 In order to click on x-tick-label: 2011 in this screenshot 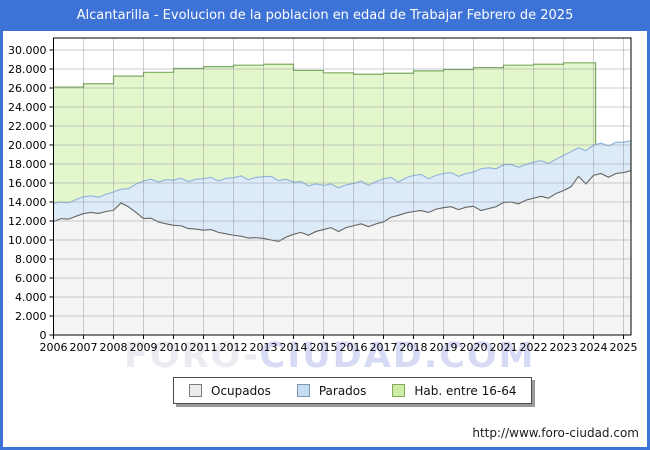, I will do `click(204, 347)`.